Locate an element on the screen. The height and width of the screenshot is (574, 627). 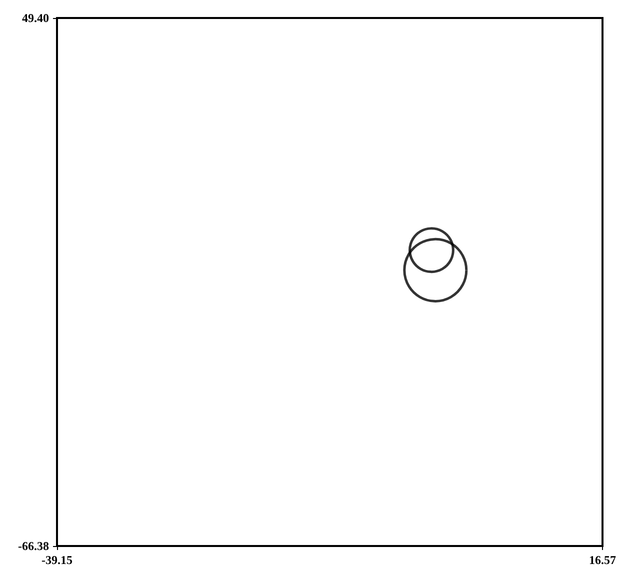
y-tick-label: -66.38 is located at coordinates (33, 546).